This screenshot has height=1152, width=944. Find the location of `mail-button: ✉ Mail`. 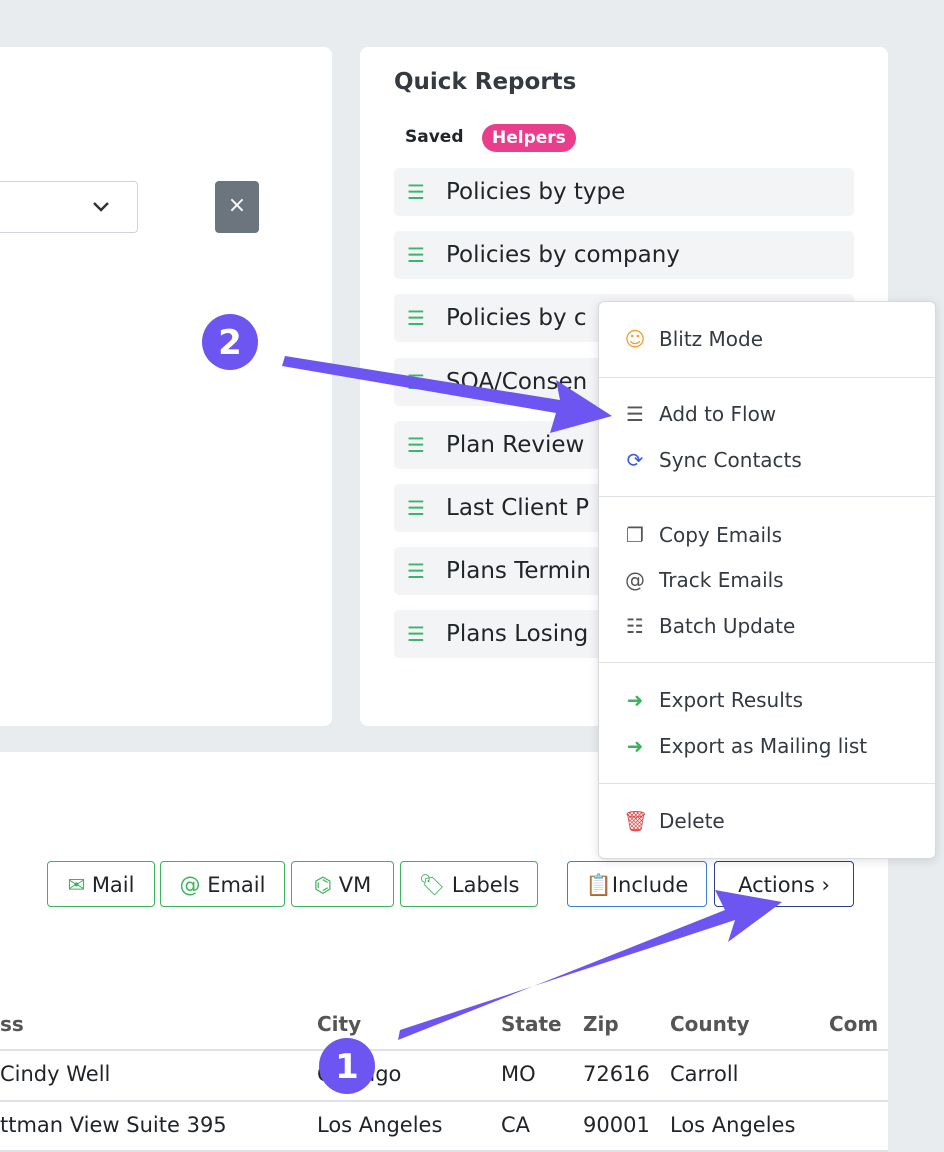

mail-button: ✉ Mail is located at coordinates (101, 884).